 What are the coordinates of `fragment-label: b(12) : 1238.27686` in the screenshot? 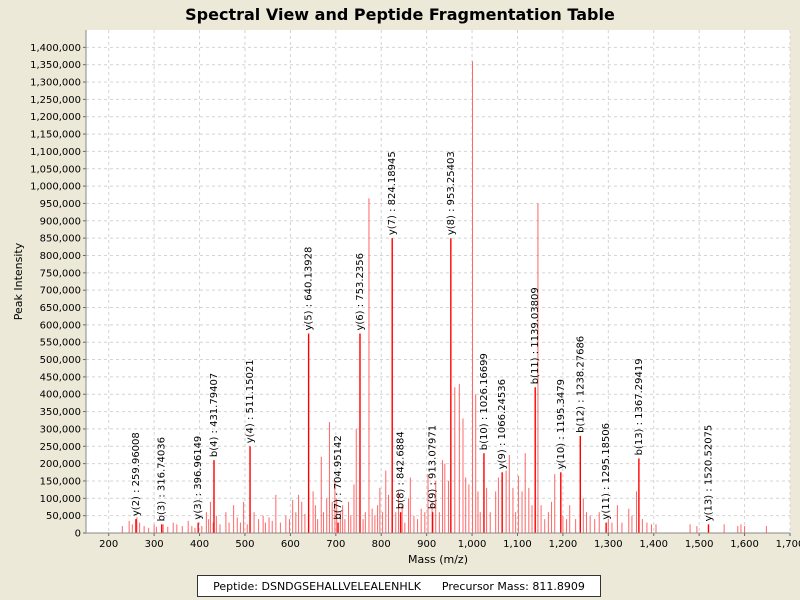 It's located at (580, 384).